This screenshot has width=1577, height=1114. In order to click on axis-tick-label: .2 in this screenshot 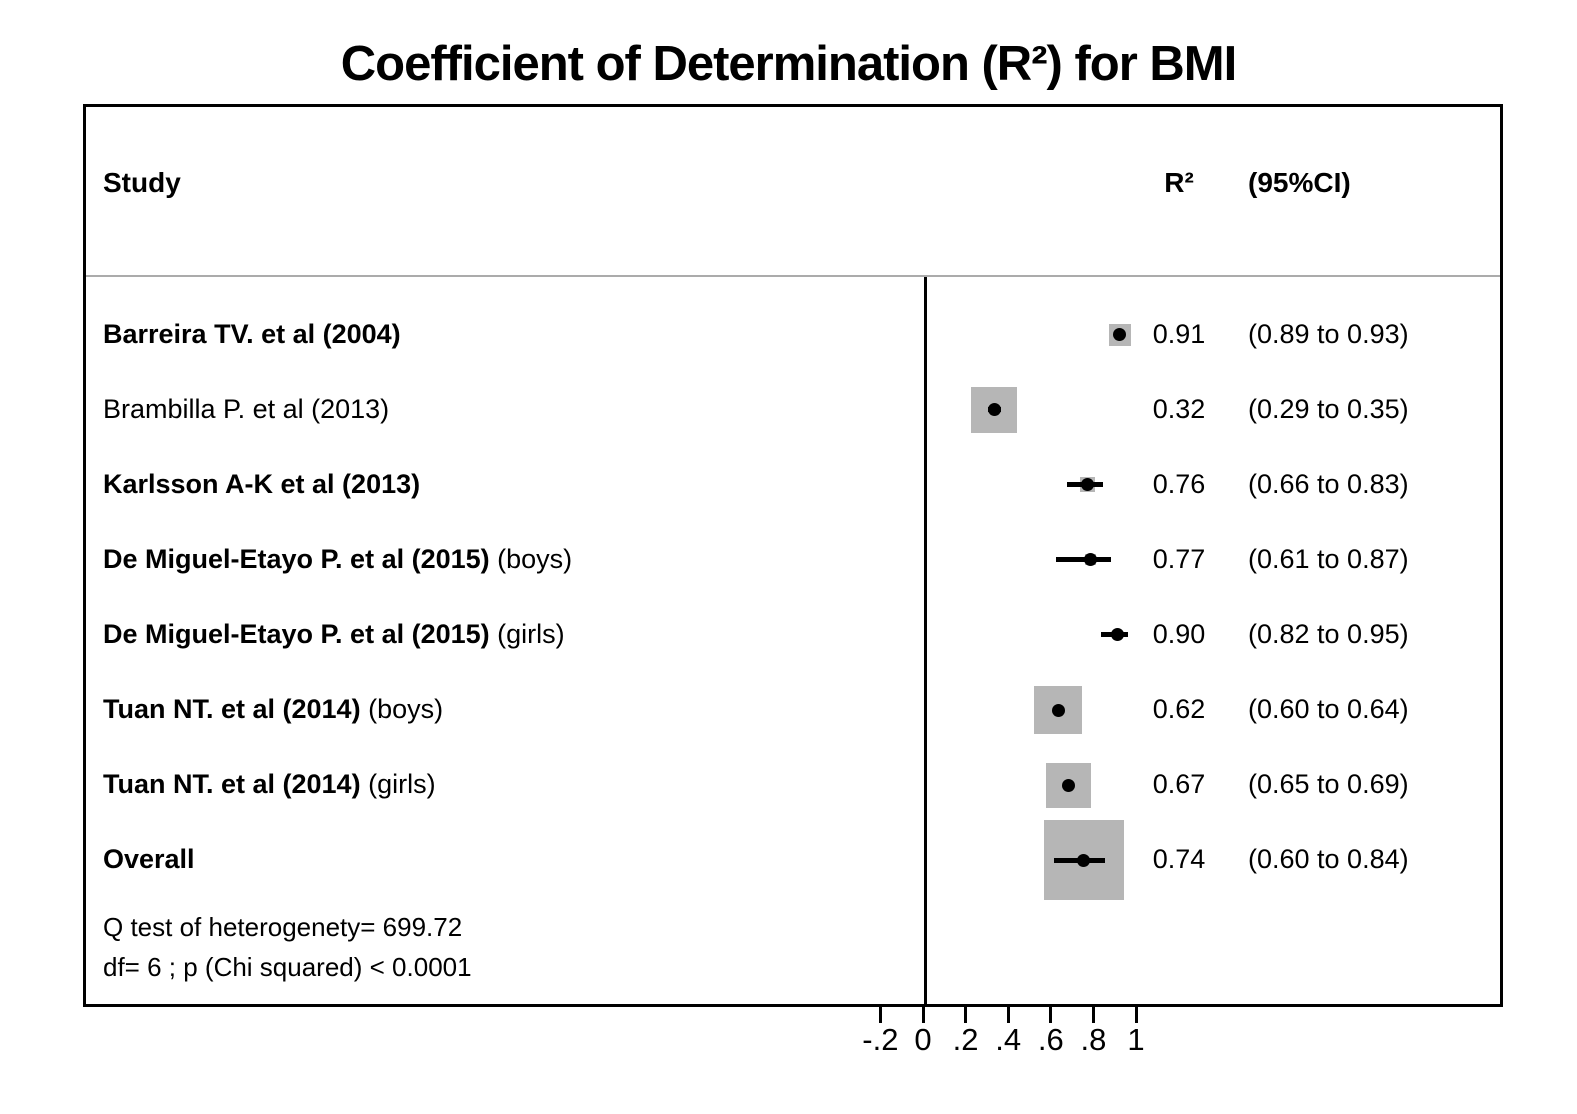, I will do `click(965, 1039)`.